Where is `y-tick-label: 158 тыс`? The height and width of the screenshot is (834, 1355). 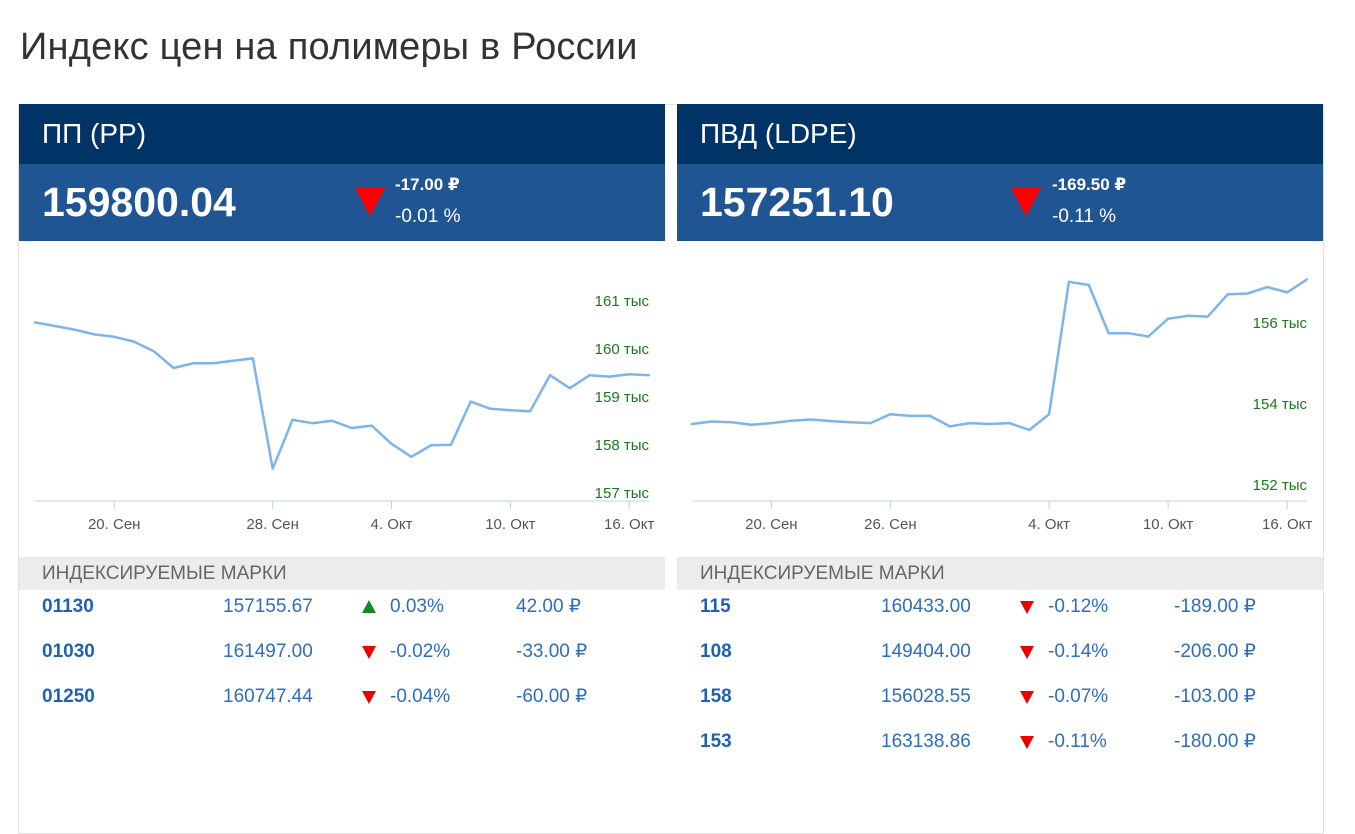 y-tick-label: 158 тыс is located at coordinates (622, 445).